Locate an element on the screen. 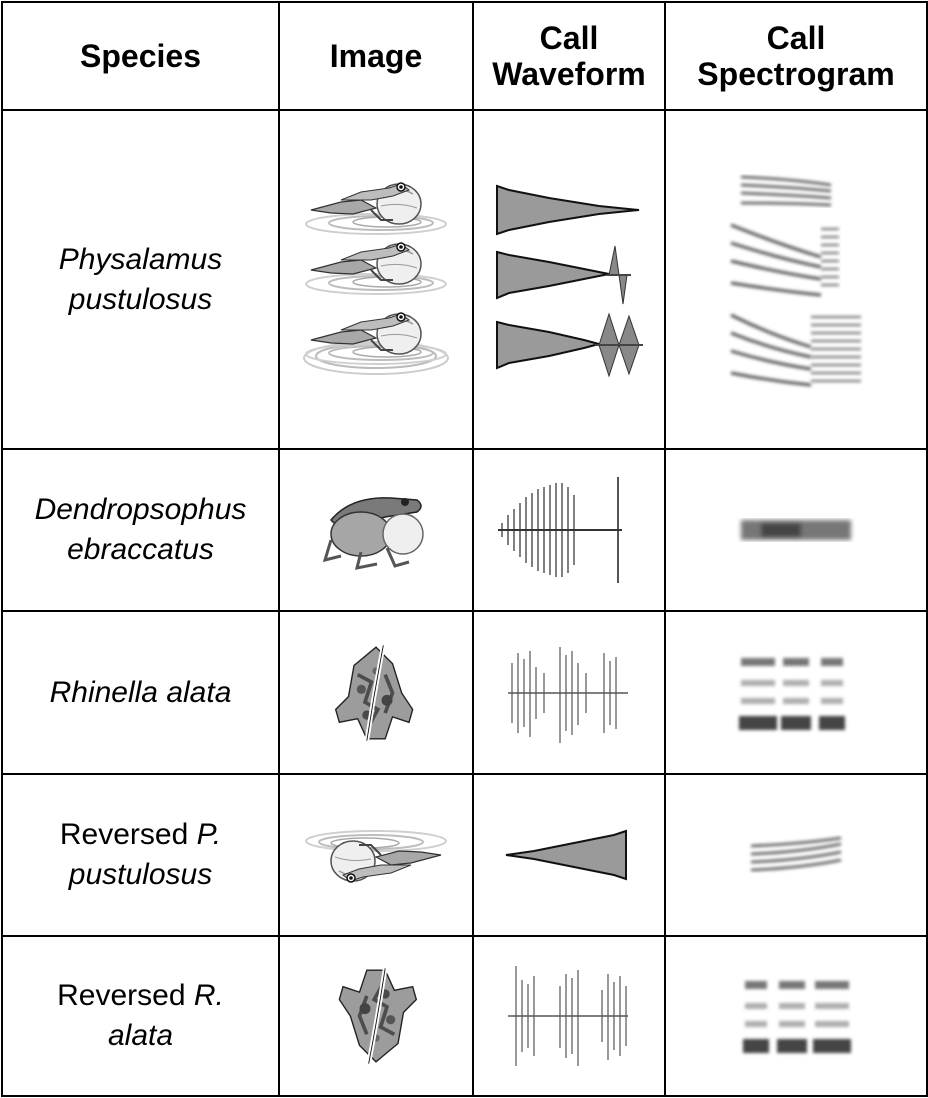 This screenshot has height=1098, width=928. spectrogram-whine-one-chuck is located at coordinates (784, 259).